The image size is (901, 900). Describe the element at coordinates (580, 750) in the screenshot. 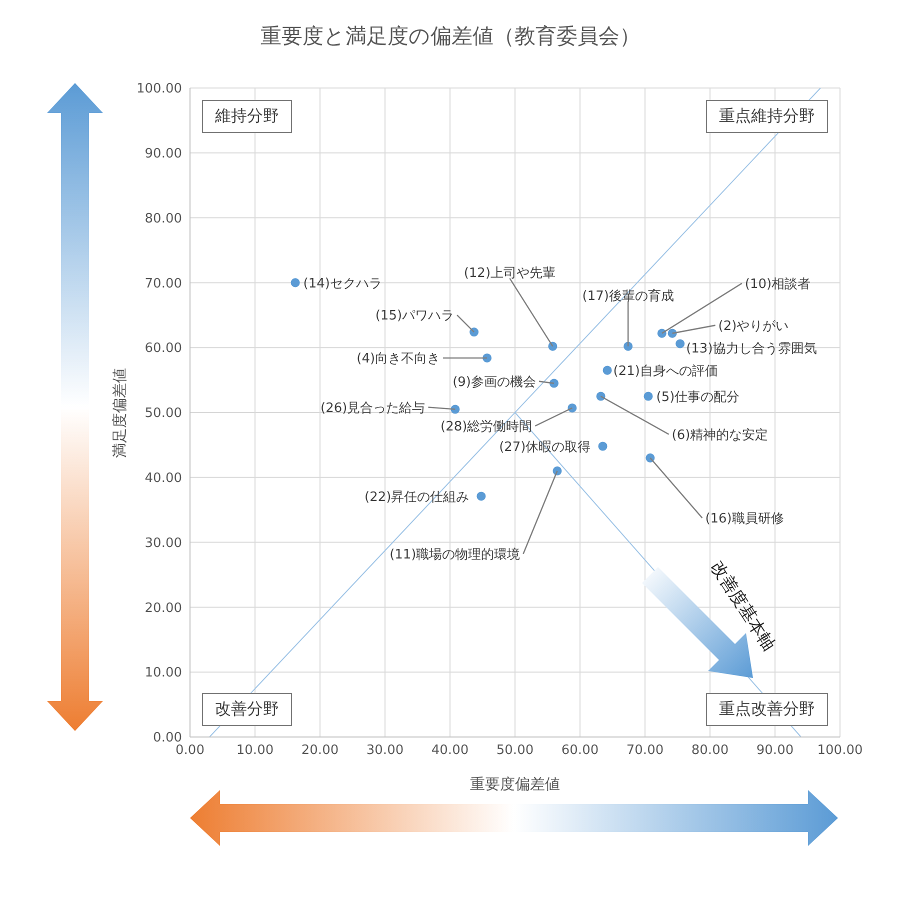

I see `x-tick-label: 60.00` at that location.